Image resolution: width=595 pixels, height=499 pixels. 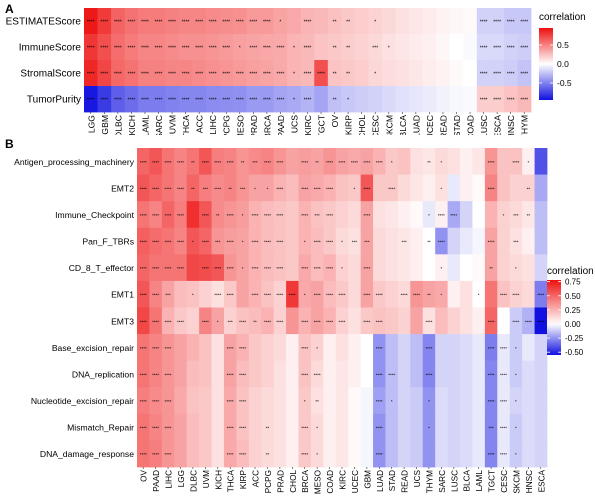 What do you see at coordinates (492, 481) in the screenshot?
I see `column-label: TGCT` at bounding box center [492, 481].